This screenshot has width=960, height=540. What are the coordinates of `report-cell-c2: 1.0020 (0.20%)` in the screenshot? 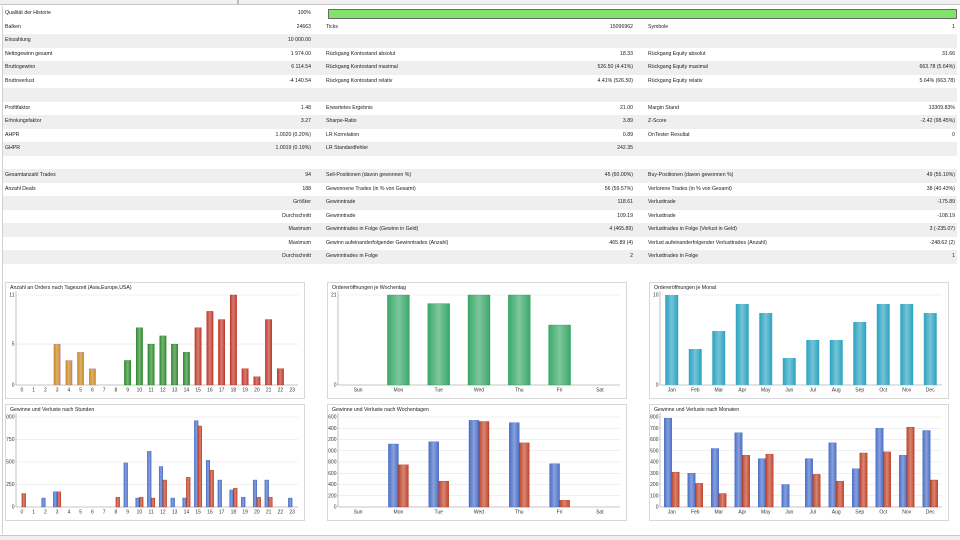 It's located at (293, 134).